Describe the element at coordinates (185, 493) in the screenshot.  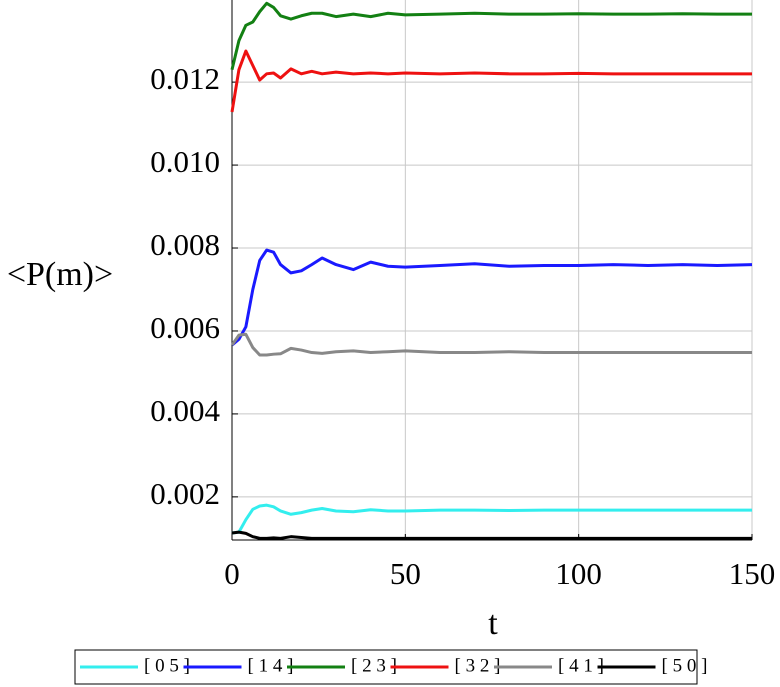
I see `y-tick-label: 0.002` at that location.